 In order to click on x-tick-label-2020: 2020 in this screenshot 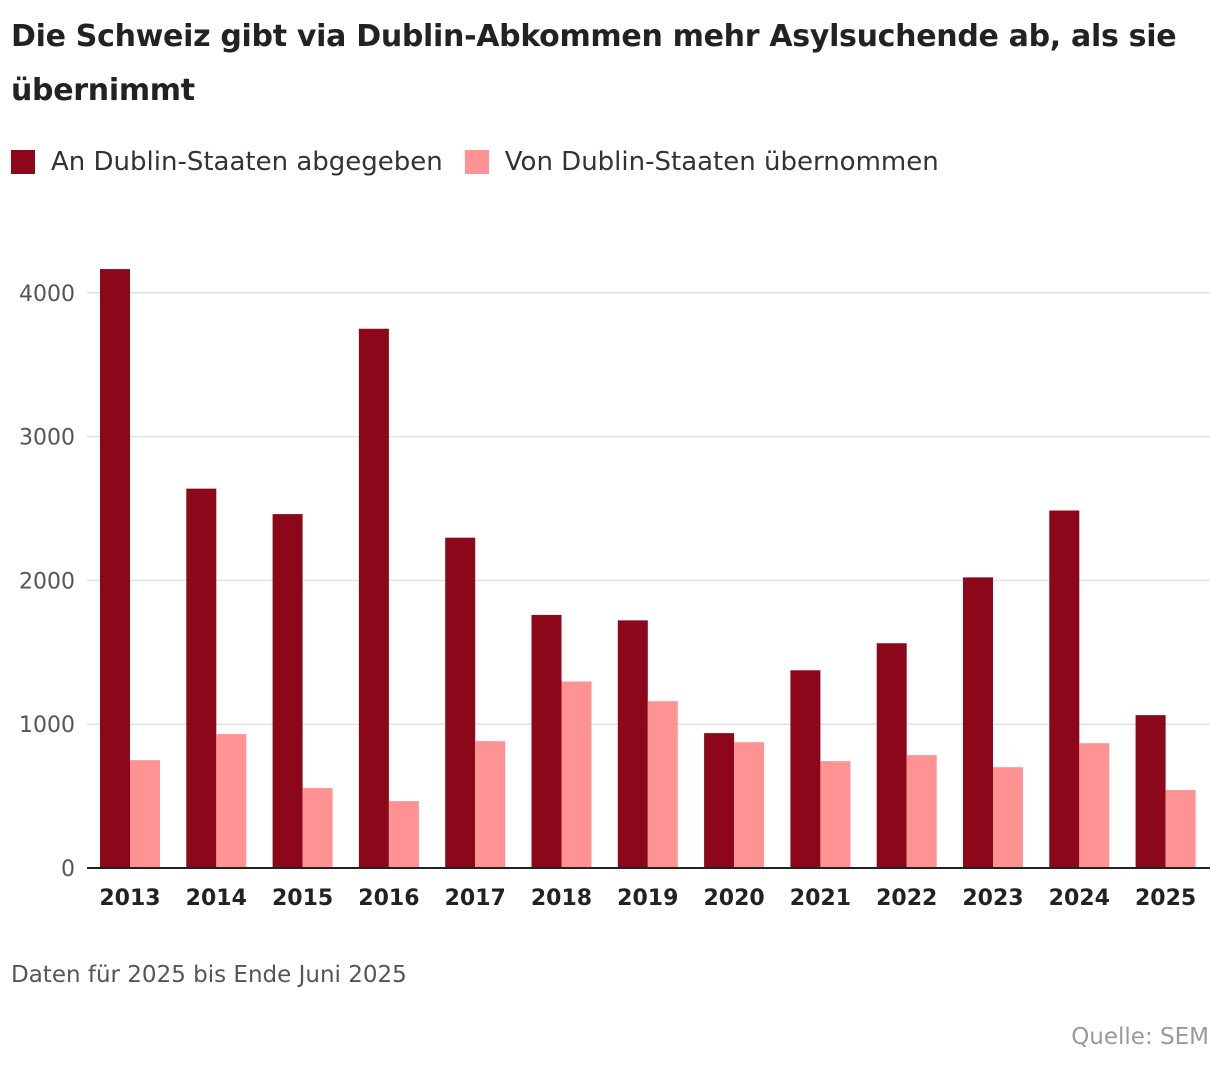, I will do `click(733, 898)`.